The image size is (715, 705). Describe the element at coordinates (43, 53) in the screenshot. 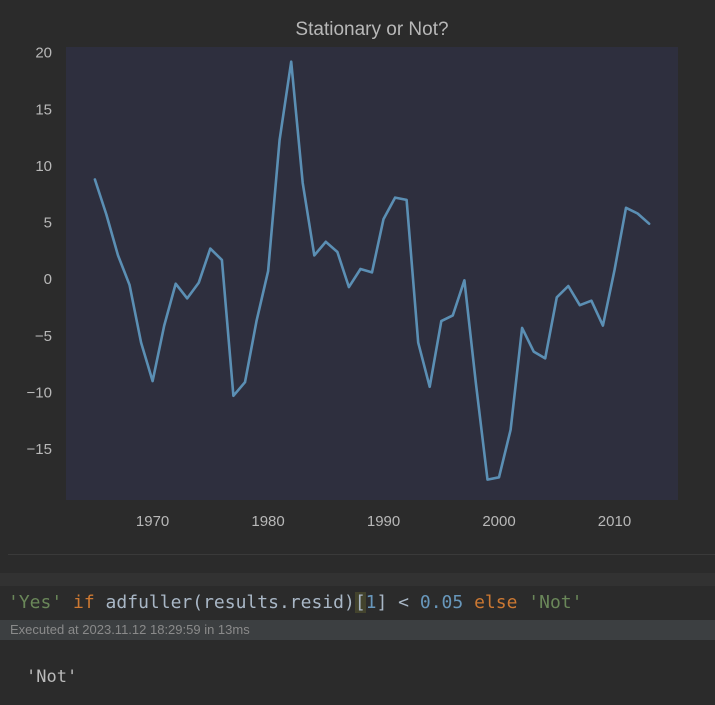

I see `y-tick-label: 20` at that location.